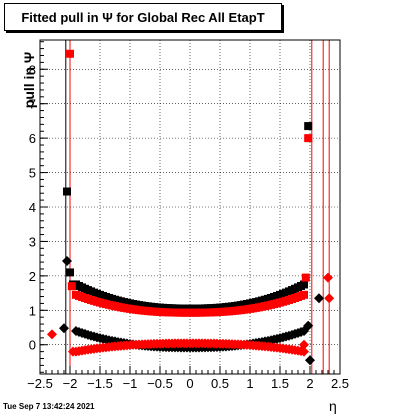 The image size is (400, 414). What do you see at coordinates (160, 383) in the screenshot?
I see `x-tick-label: −0.5` at bounding box center [160, 383].